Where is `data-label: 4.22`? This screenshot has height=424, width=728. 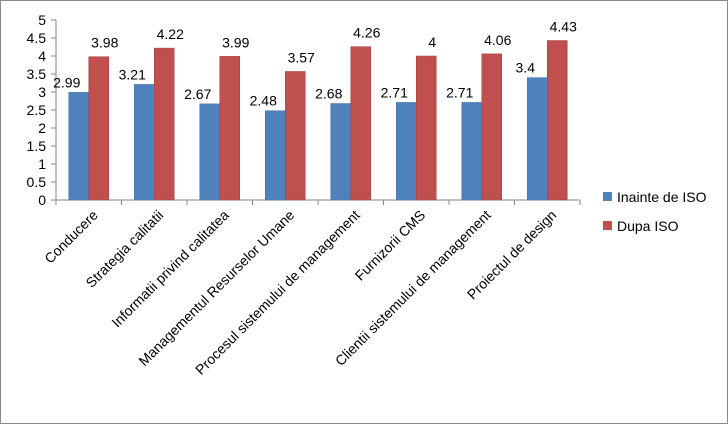
data-label: 4.22 is located at coordinates (170, 34).